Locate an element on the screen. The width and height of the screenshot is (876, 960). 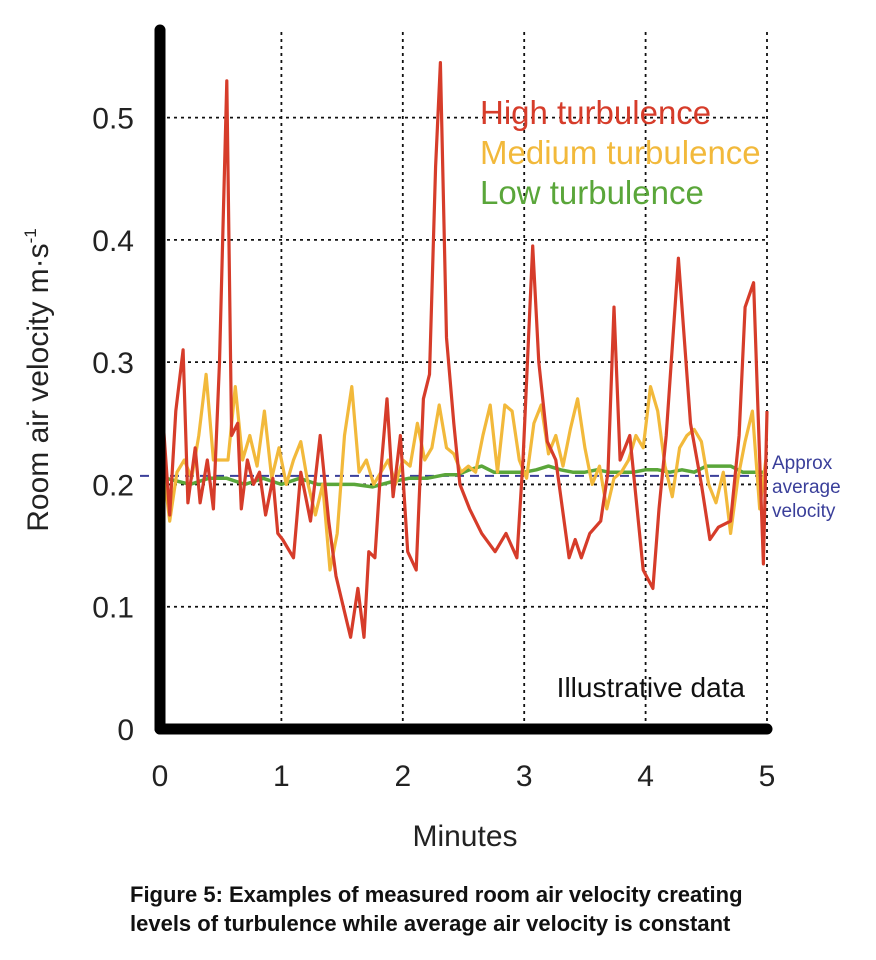
legend-entry-medium-turbulence: Medium turbulence is located at coordinates (620, 152).